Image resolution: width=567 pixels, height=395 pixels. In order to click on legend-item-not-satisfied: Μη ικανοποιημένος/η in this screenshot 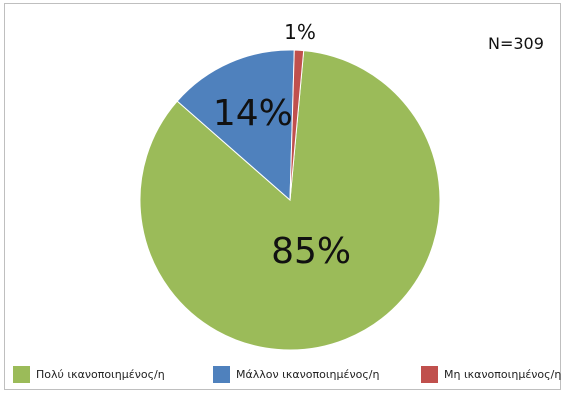, I will do `click(491, 374)`.